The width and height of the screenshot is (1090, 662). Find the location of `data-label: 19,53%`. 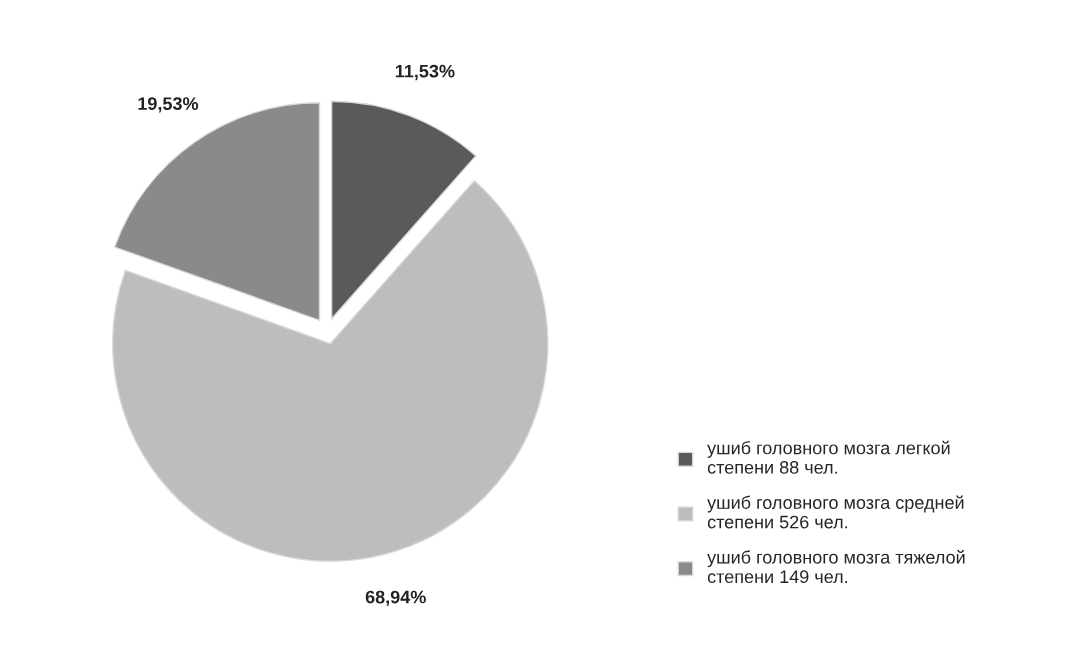

data-label: 19,53% is located at coordinates (168, 105).